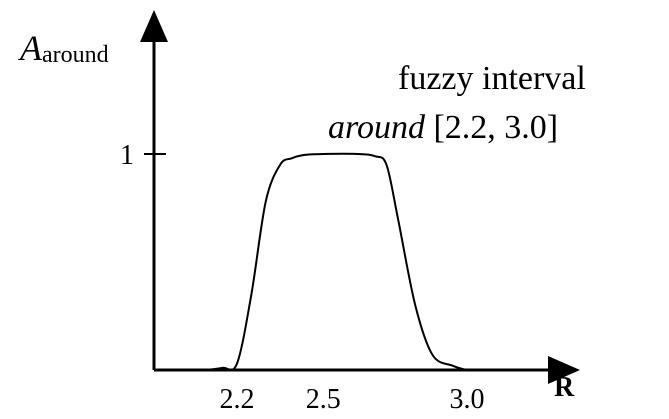 The image size is (669, 419). I want to click on x-tick-label: 2.2, so click(237, 399).